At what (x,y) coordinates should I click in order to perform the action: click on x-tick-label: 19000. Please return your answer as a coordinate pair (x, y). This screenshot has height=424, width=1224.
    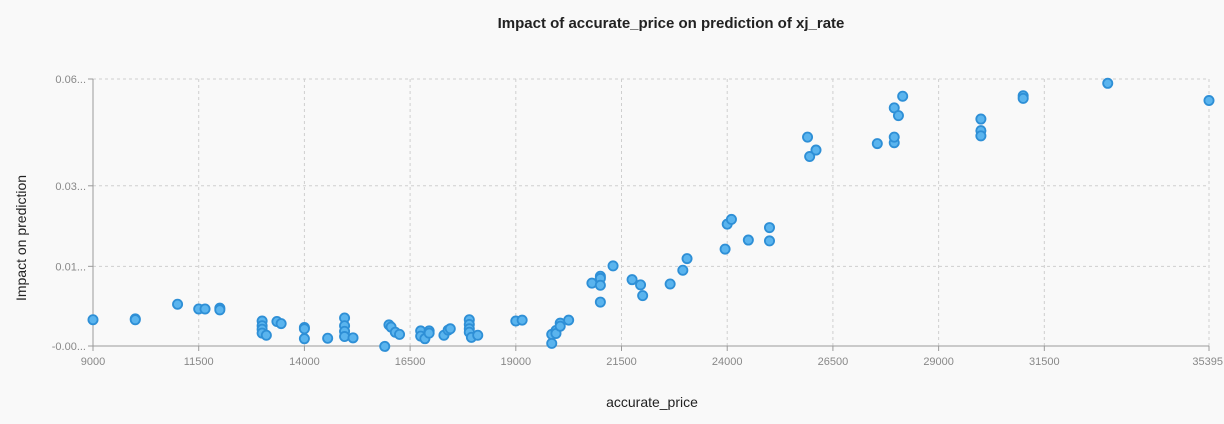
    Looking at the image, I should click on (516, 362).